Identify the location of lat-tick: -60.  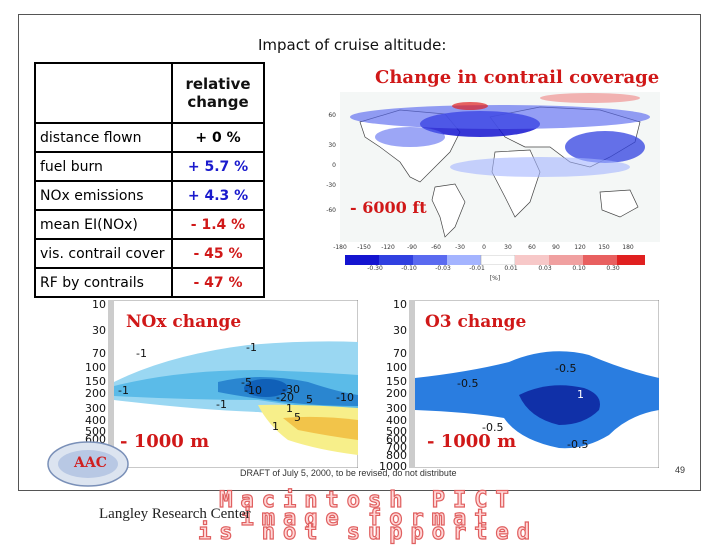
(331, 210).